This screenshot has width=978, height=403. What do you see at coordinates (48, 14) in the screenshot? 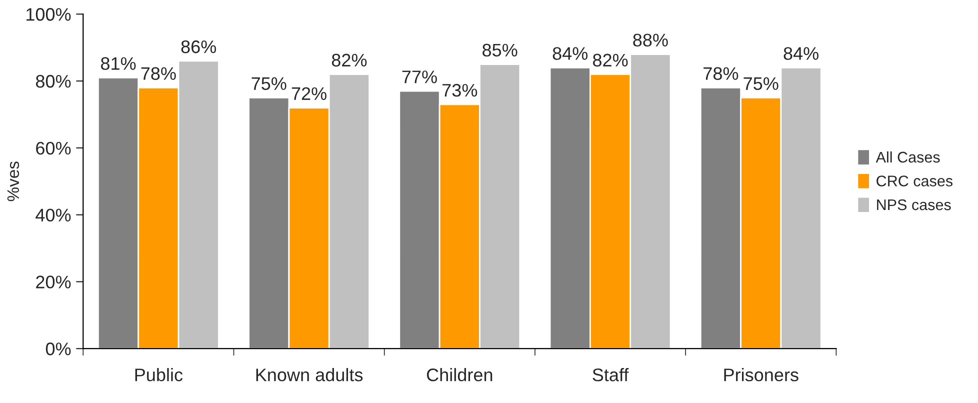
I see `y-tick-label: 100%` at bounding box center [48, 14].